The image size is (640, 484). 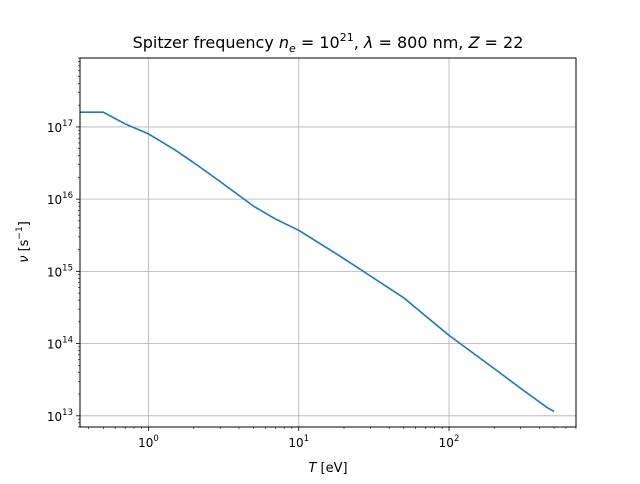 I want to click on title-ne-symbol: n, so click(x=284, y=42).